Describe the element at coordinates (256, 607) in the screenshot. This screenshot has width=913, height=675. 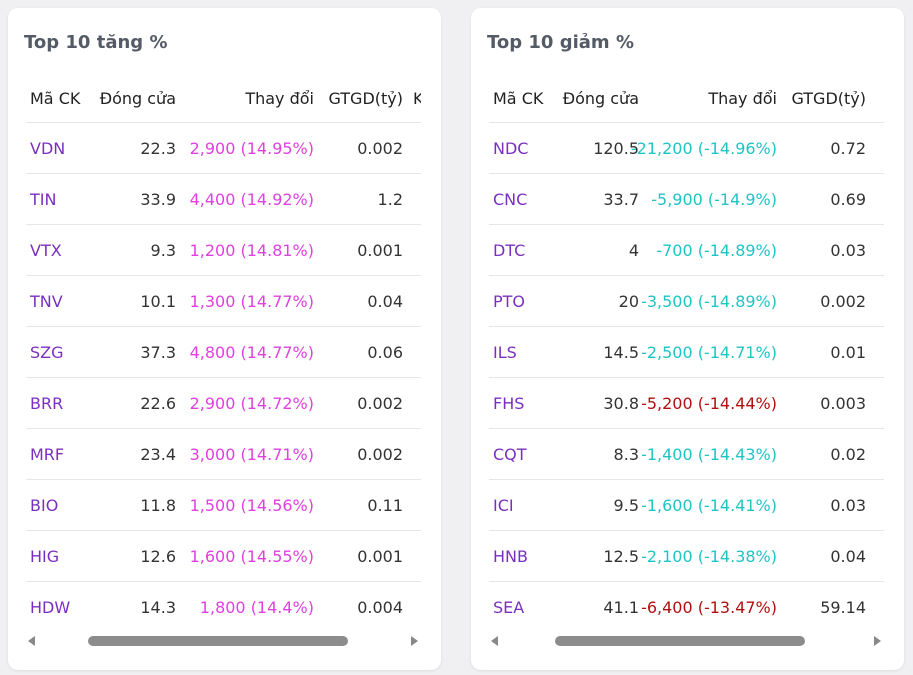
I see `price-change: 1,800 (14.4%)` at that location.